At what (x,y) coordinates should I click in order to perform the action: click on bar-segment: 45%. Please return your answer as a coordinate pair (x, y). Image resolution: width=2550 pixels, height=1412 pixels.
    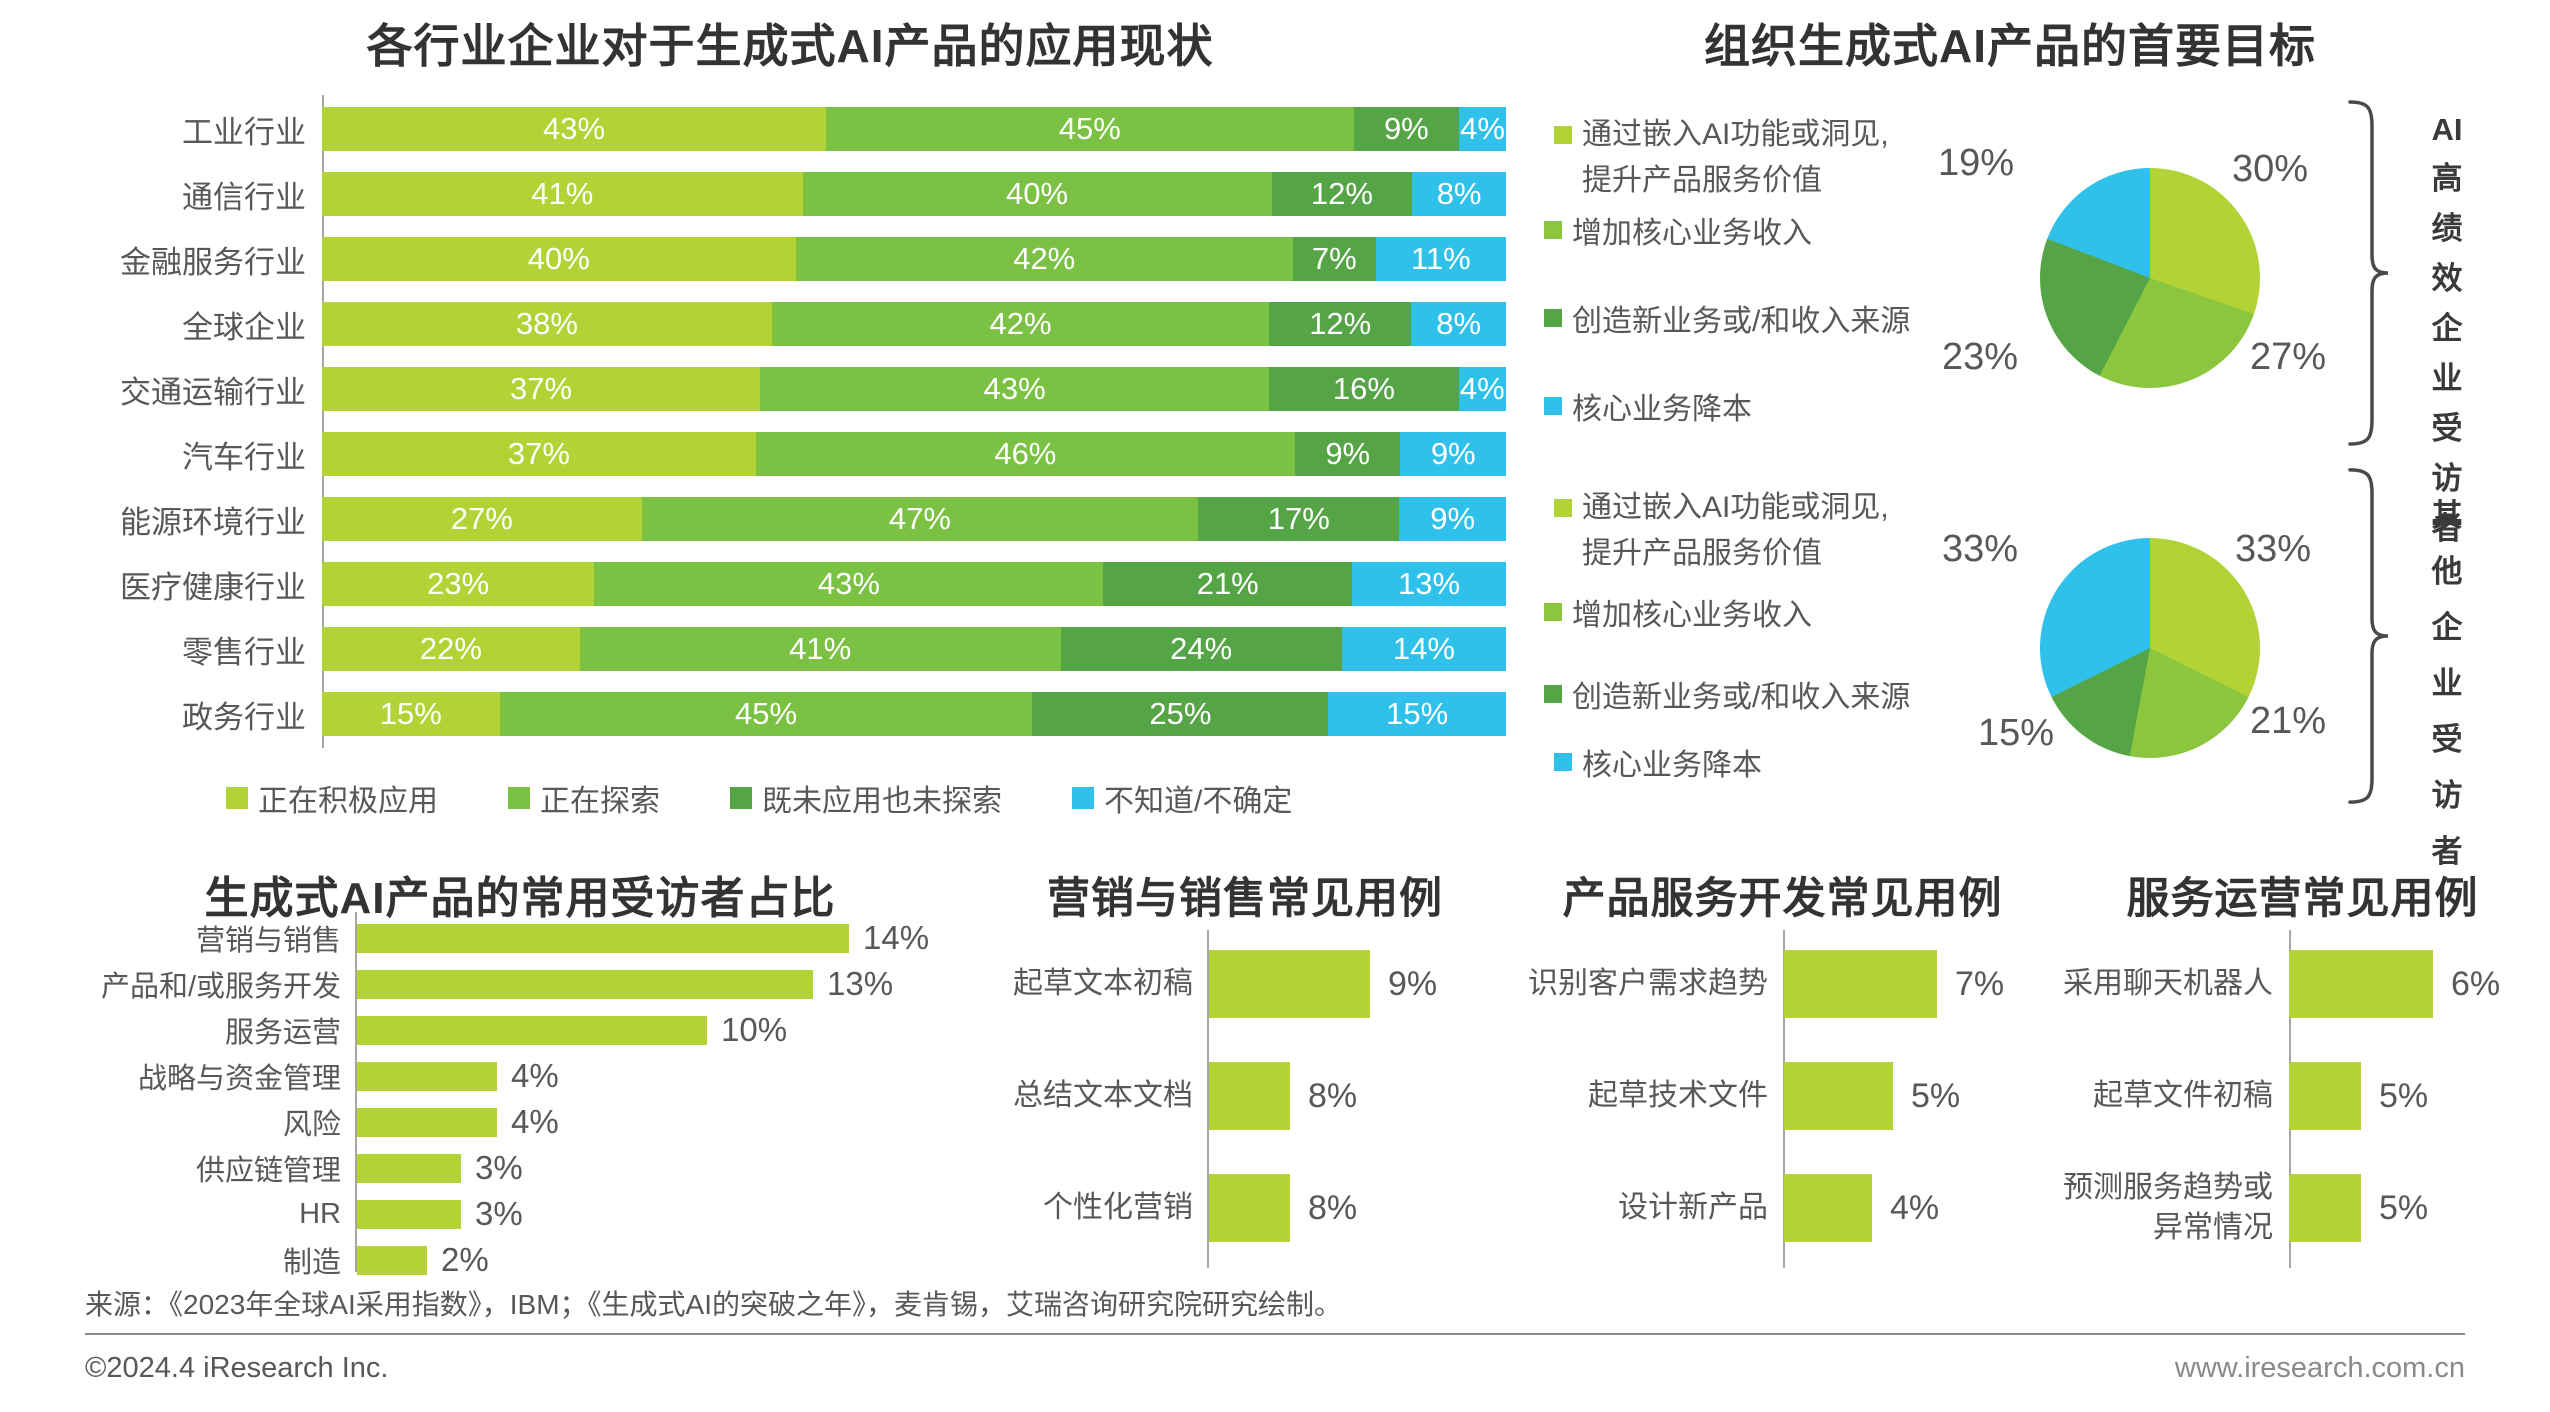
    Looking at the image, I should click on (766, 714).